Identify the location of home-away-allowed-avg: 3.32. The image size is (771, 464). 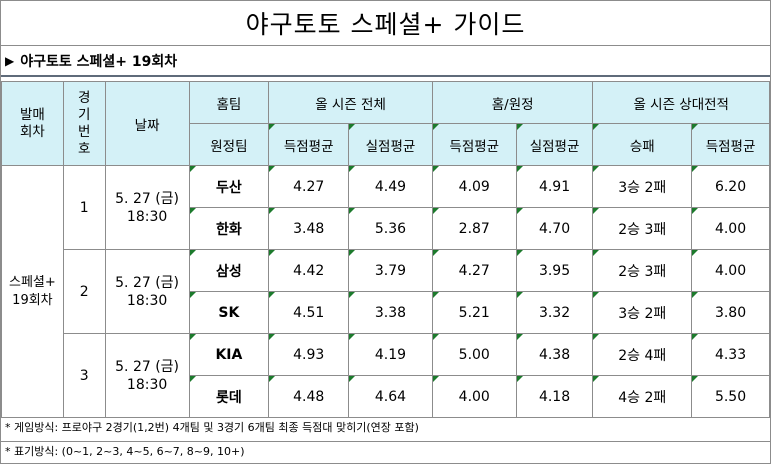
(554, 312).